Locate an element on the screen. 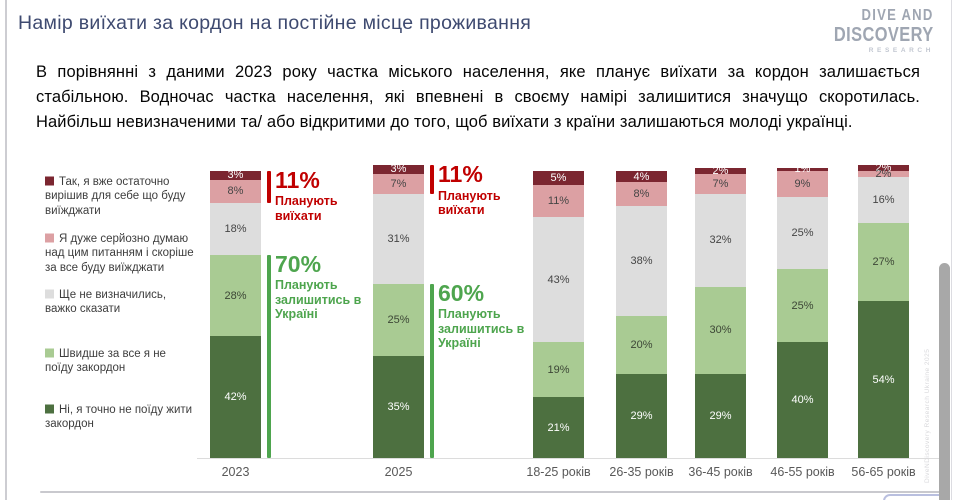  segment-value-label: 32% is located at coordinates (720, 240).